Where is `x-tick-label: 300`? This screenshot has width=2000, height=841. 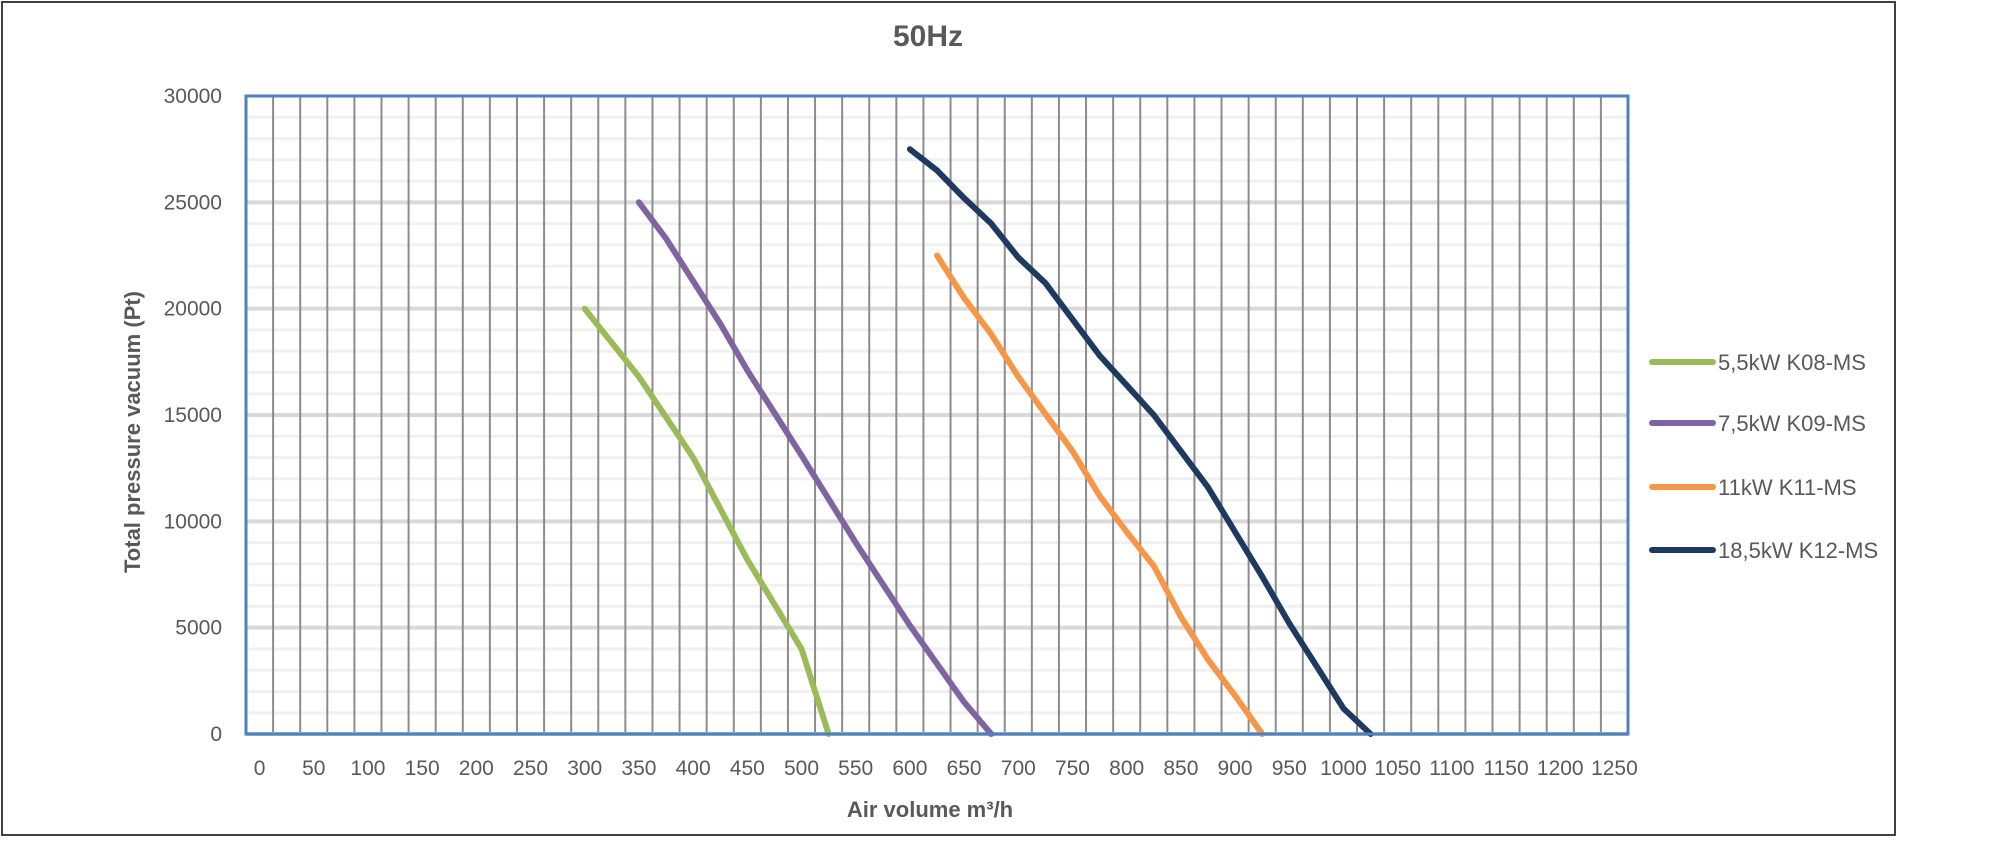 x-tick-label: 300 is located at coordinates (584, 768).